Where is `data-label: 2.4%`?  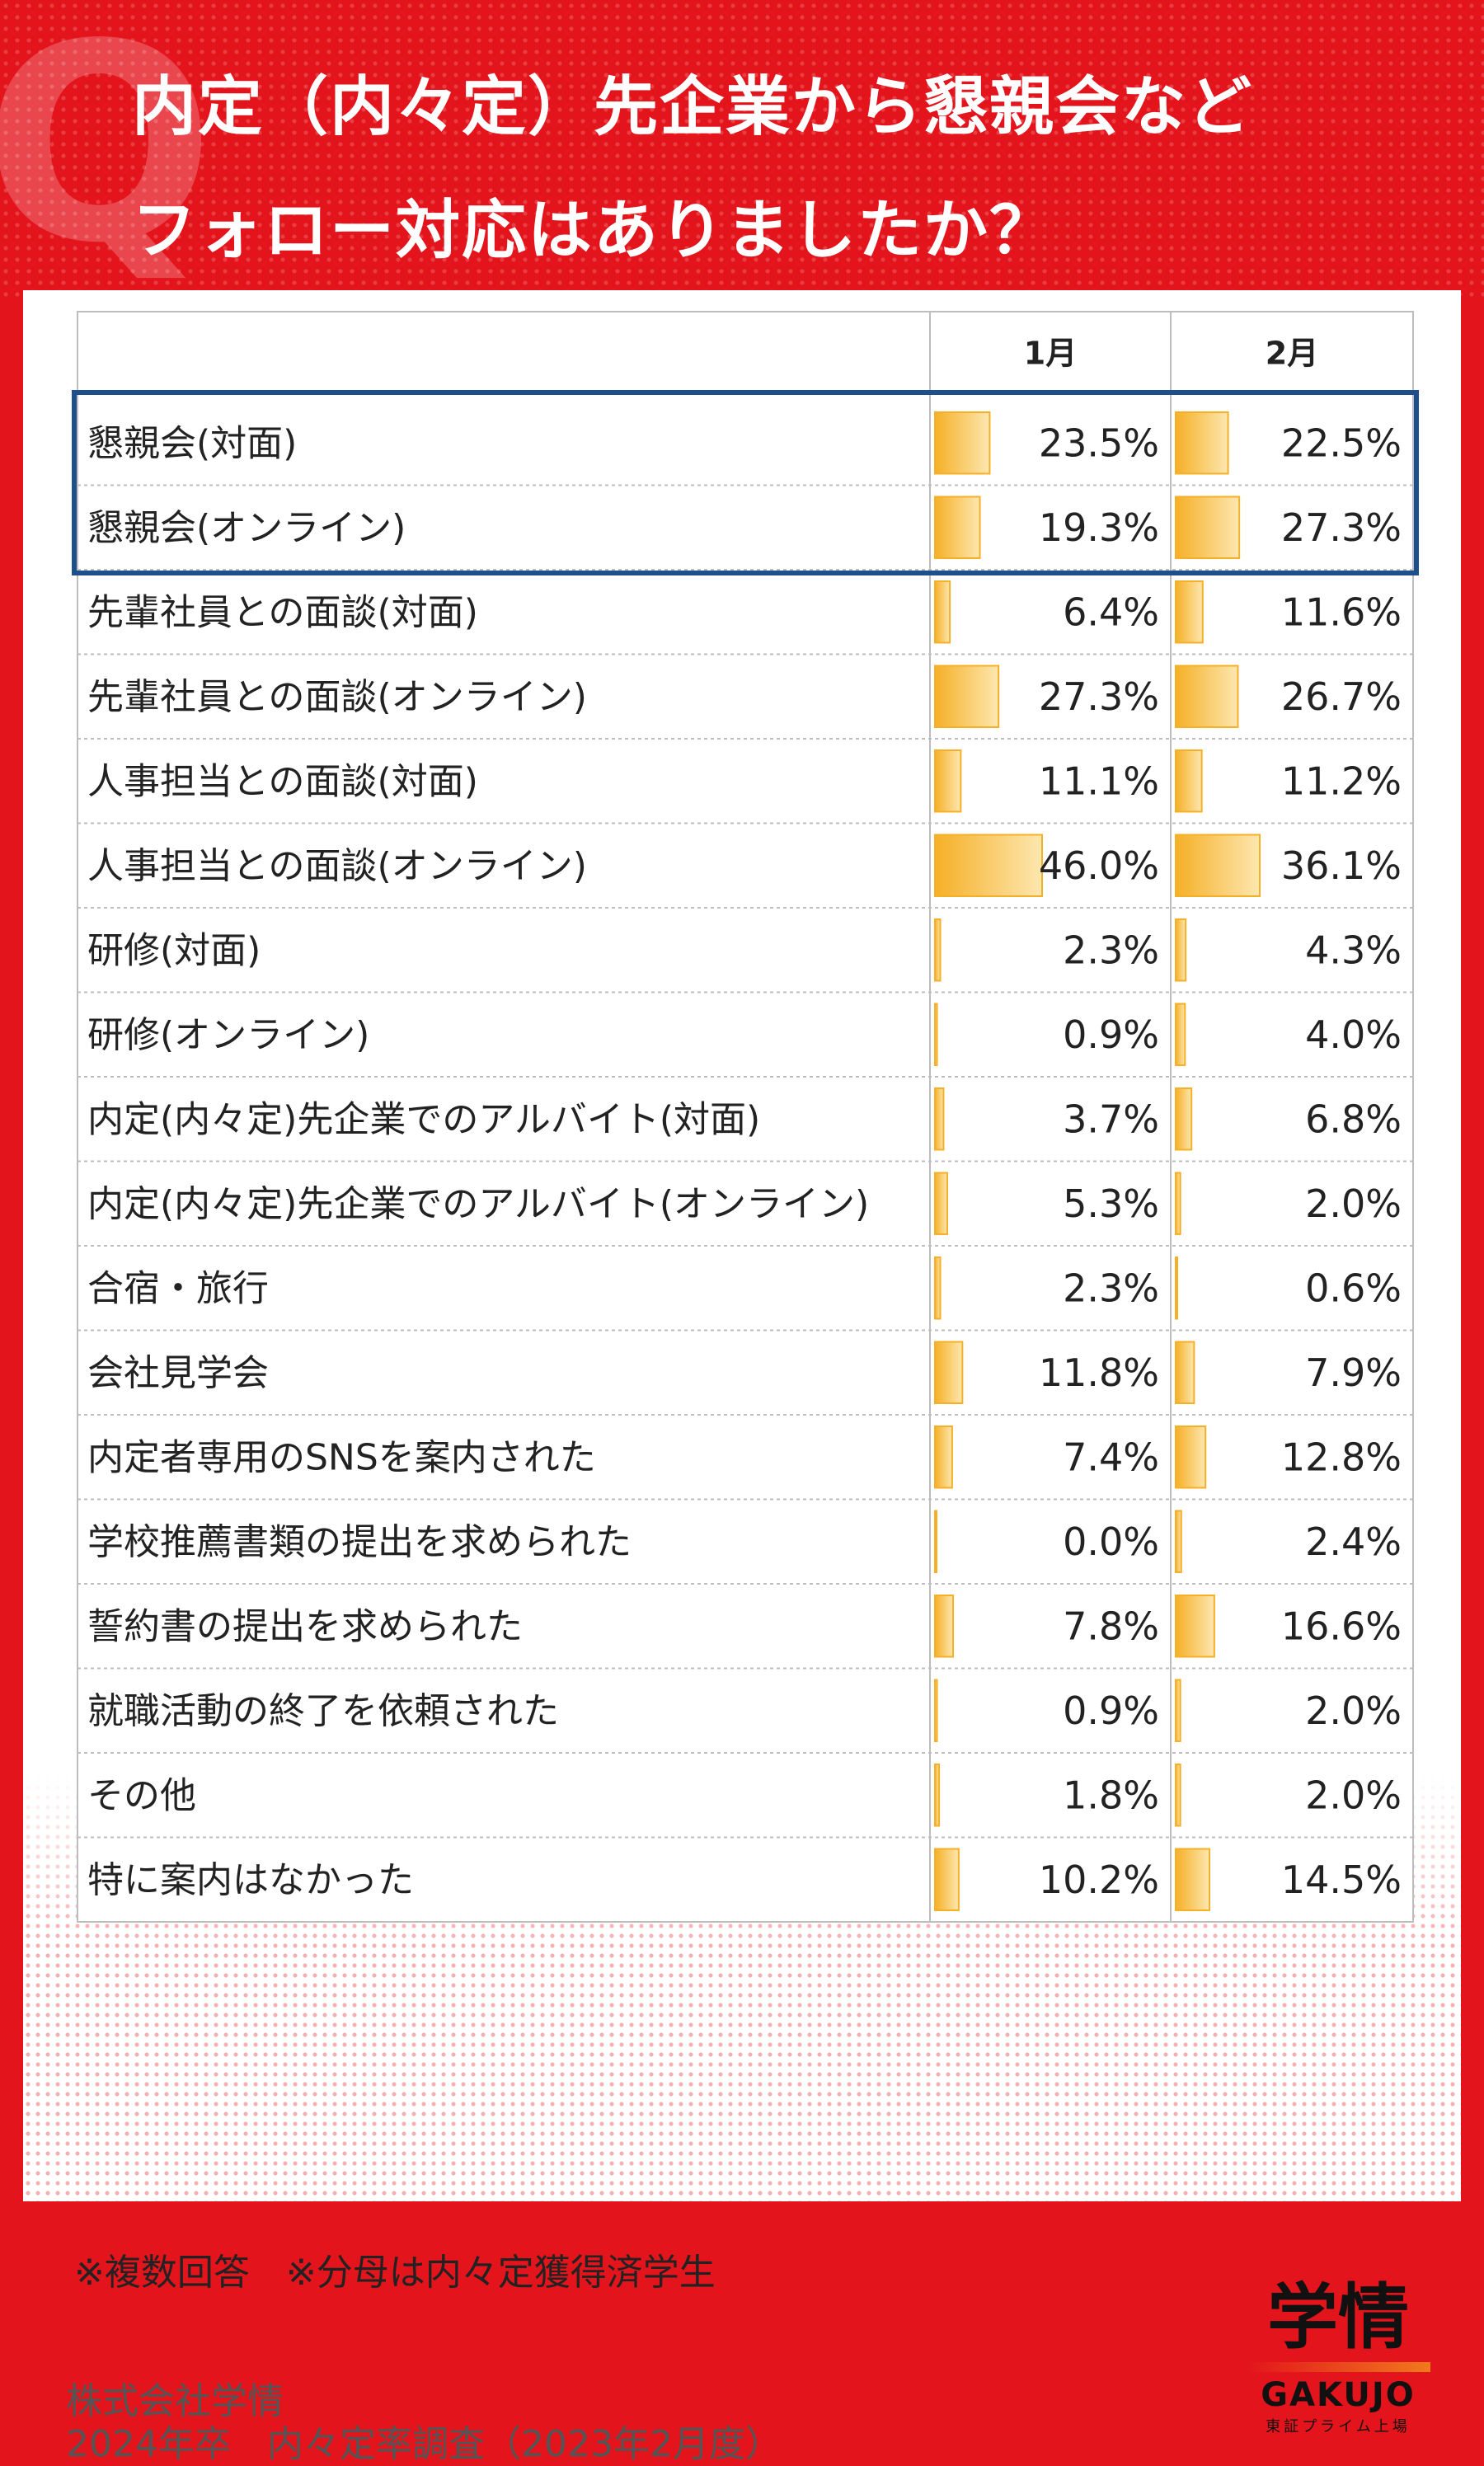
data-label: 2.4% is located at coordinates (1353, 1542).